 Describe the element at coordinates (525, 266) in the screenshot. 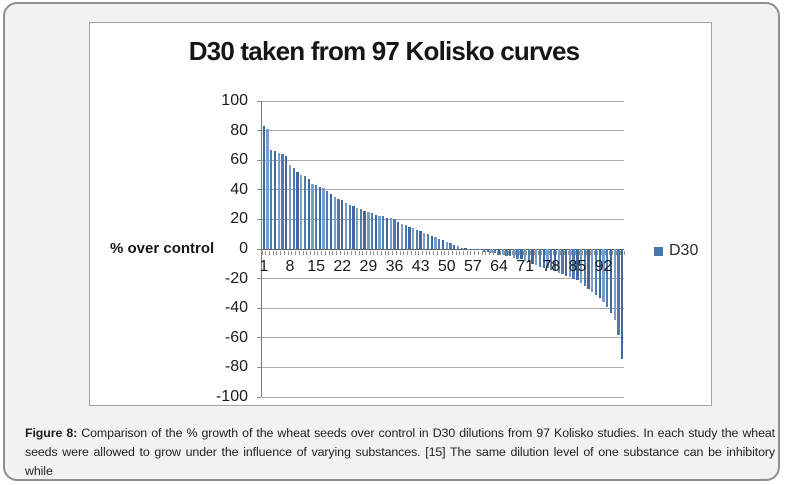

I see `x-tick-label: 71` at that location.